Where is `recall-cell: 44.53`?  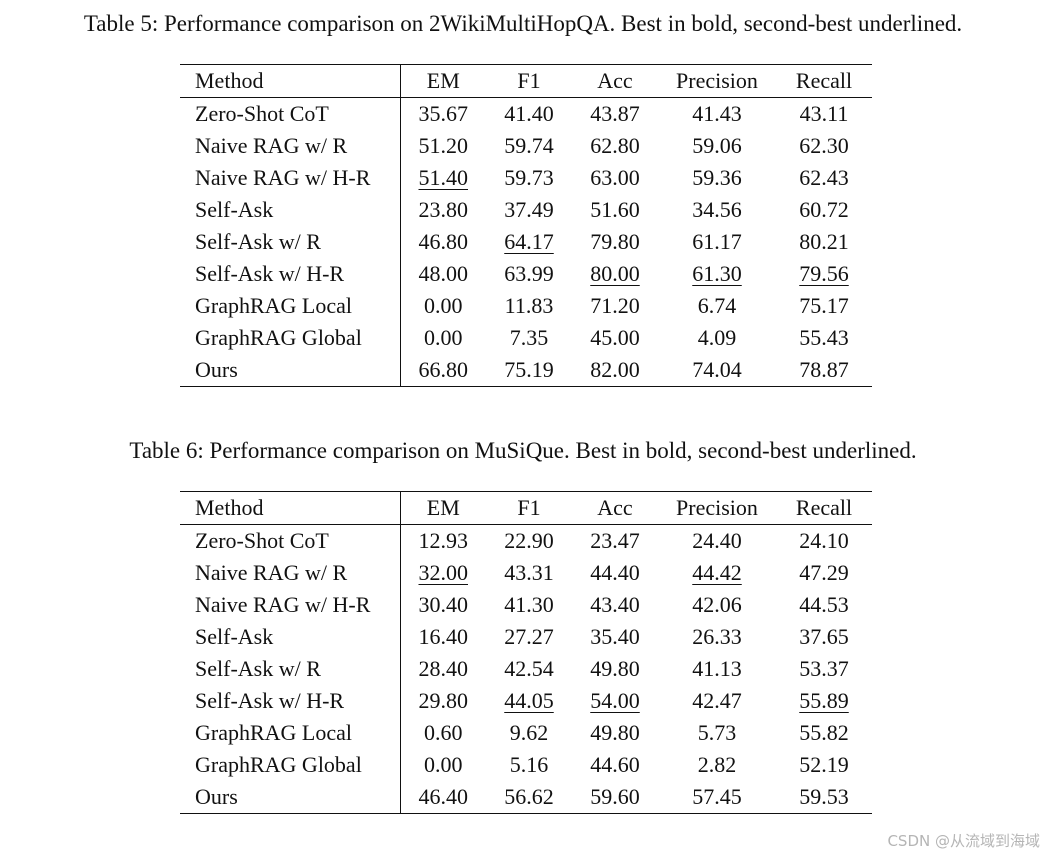
recall-cell: 44.53 is located at coordinates (824, 604).